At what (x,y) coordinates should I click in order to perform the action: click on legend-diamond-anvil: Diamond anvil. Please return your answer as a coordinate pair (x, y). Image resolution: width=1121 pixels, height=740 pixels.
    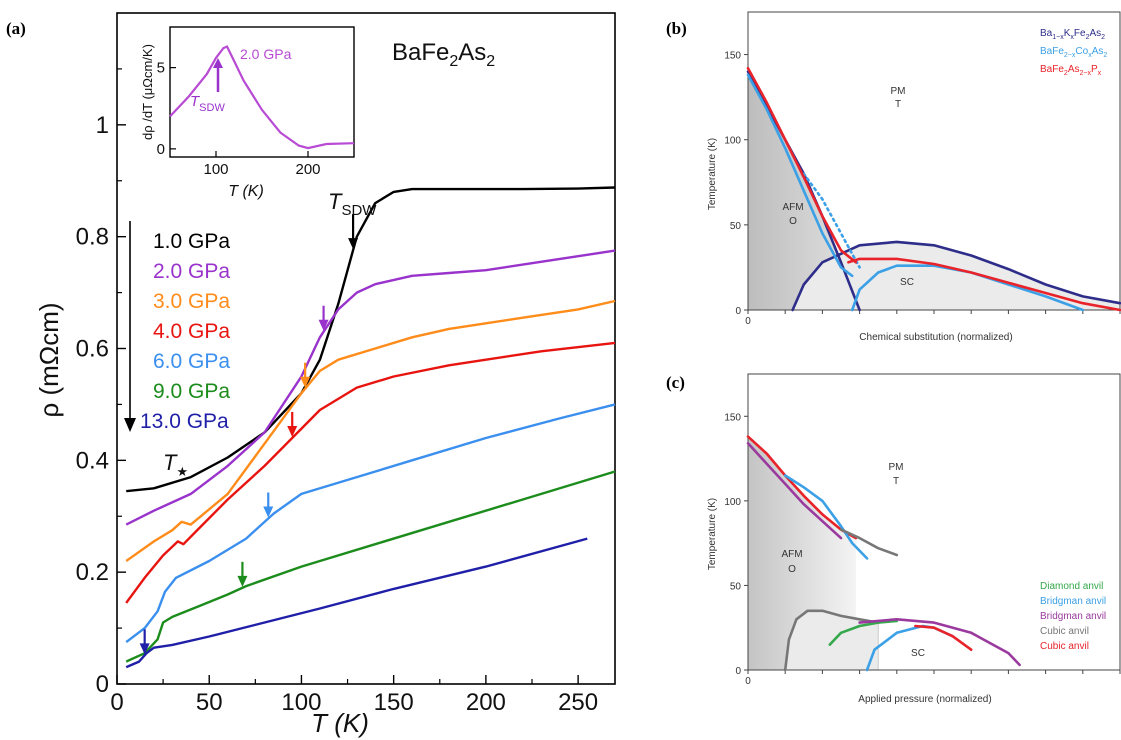
    Looking at the image, I should click on (1071, 586).